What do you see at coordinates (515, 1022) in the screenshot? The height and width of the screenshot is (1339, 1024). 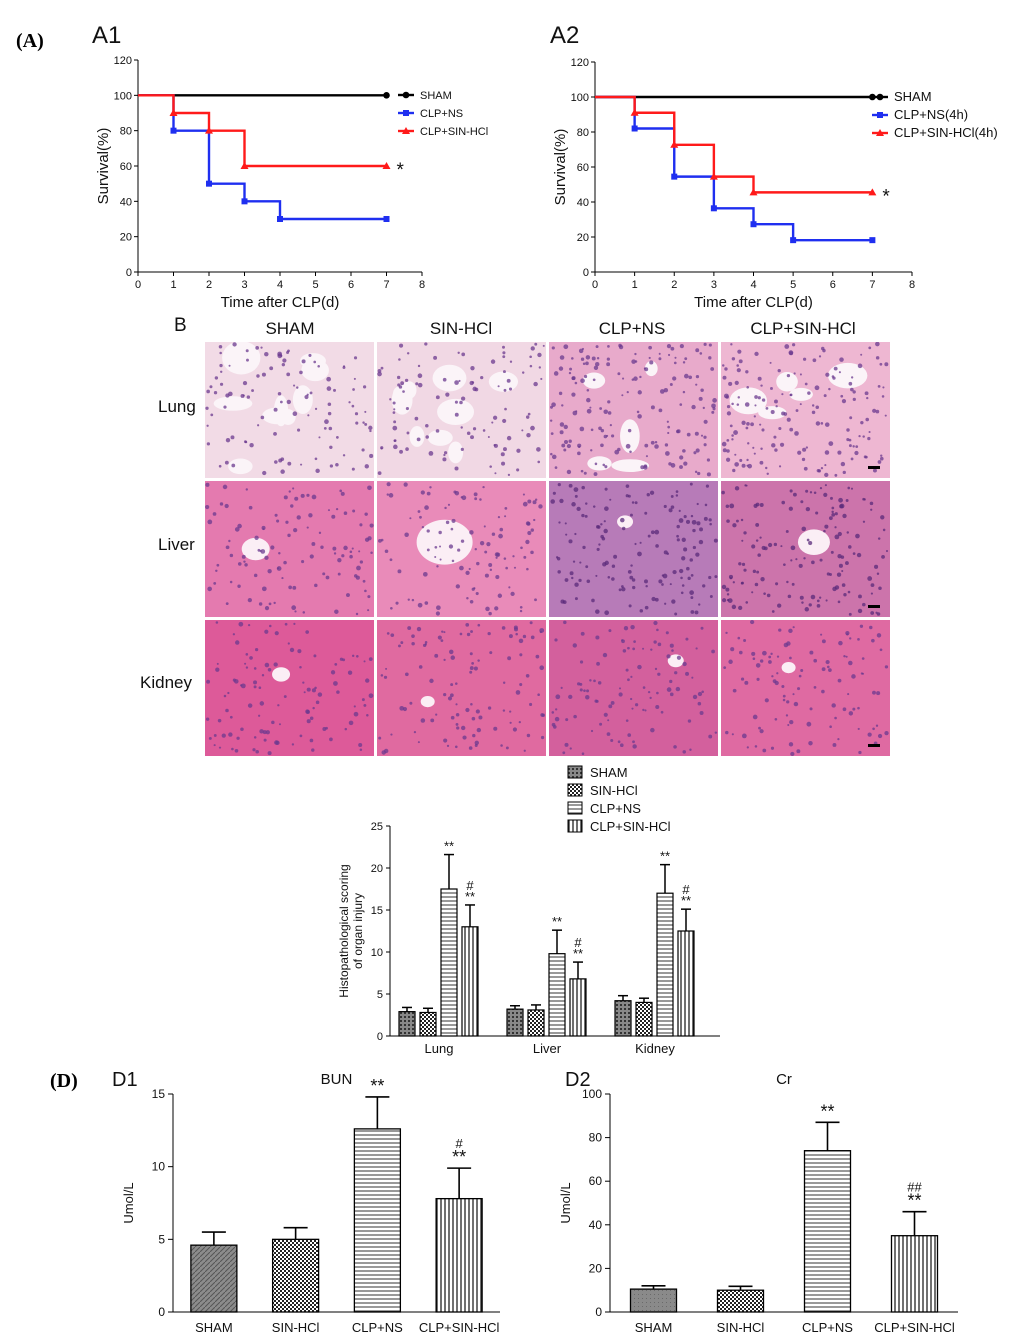 I see `bar-liver-sham` at bounding box center [515, 1022].